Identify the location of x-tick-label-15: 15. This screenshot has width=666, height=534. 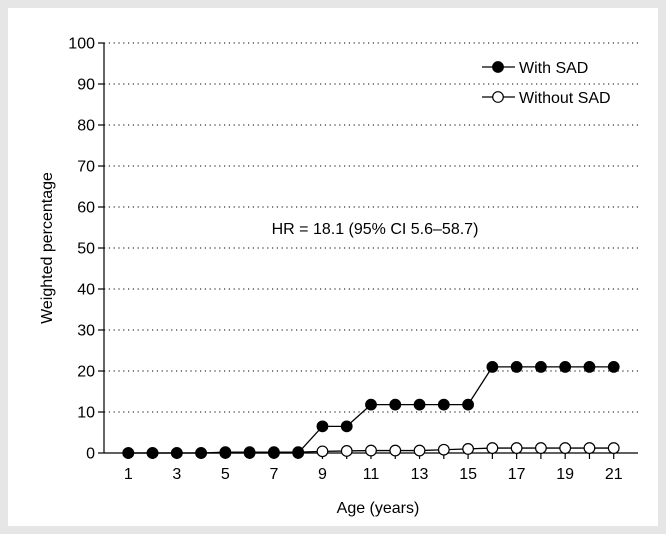
(468, 474).